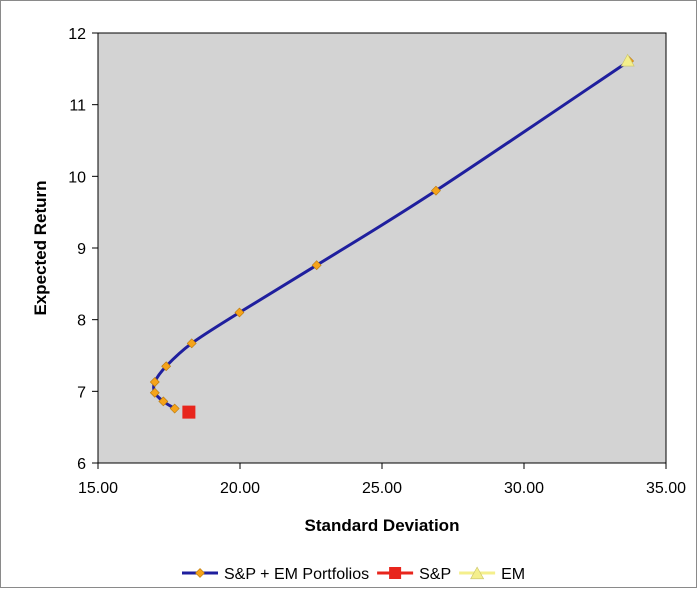 Image resolution: width=697 pixels, height=589 pixels. Describe the element at coordinates (382, 525) in the screenshot. I see `x-axis-title: Standard Deviation` at that location.